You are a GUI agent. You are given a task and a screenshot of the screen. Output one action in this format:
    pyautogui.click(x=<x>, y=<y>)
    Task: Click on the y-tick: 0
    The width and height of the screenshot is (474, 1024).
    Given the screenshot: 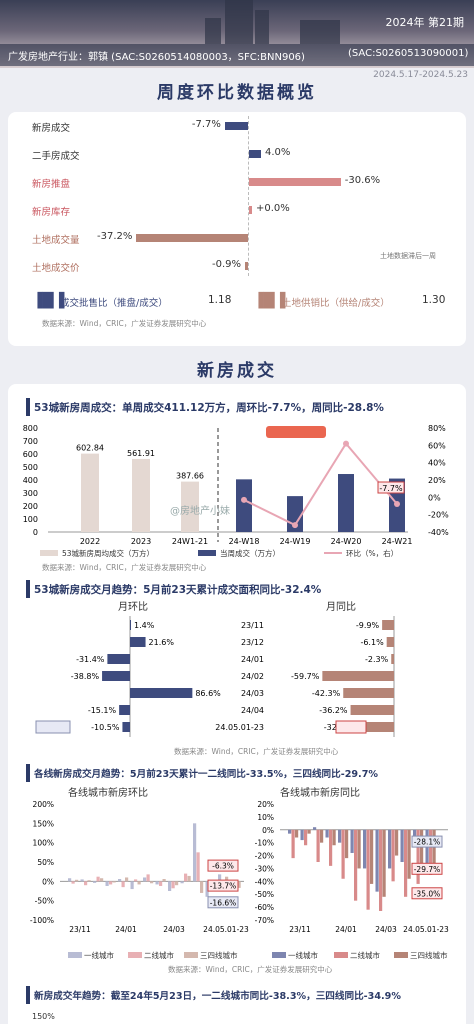 What is the action you would take?
    pyautogui.click(x=35, y=532)
    